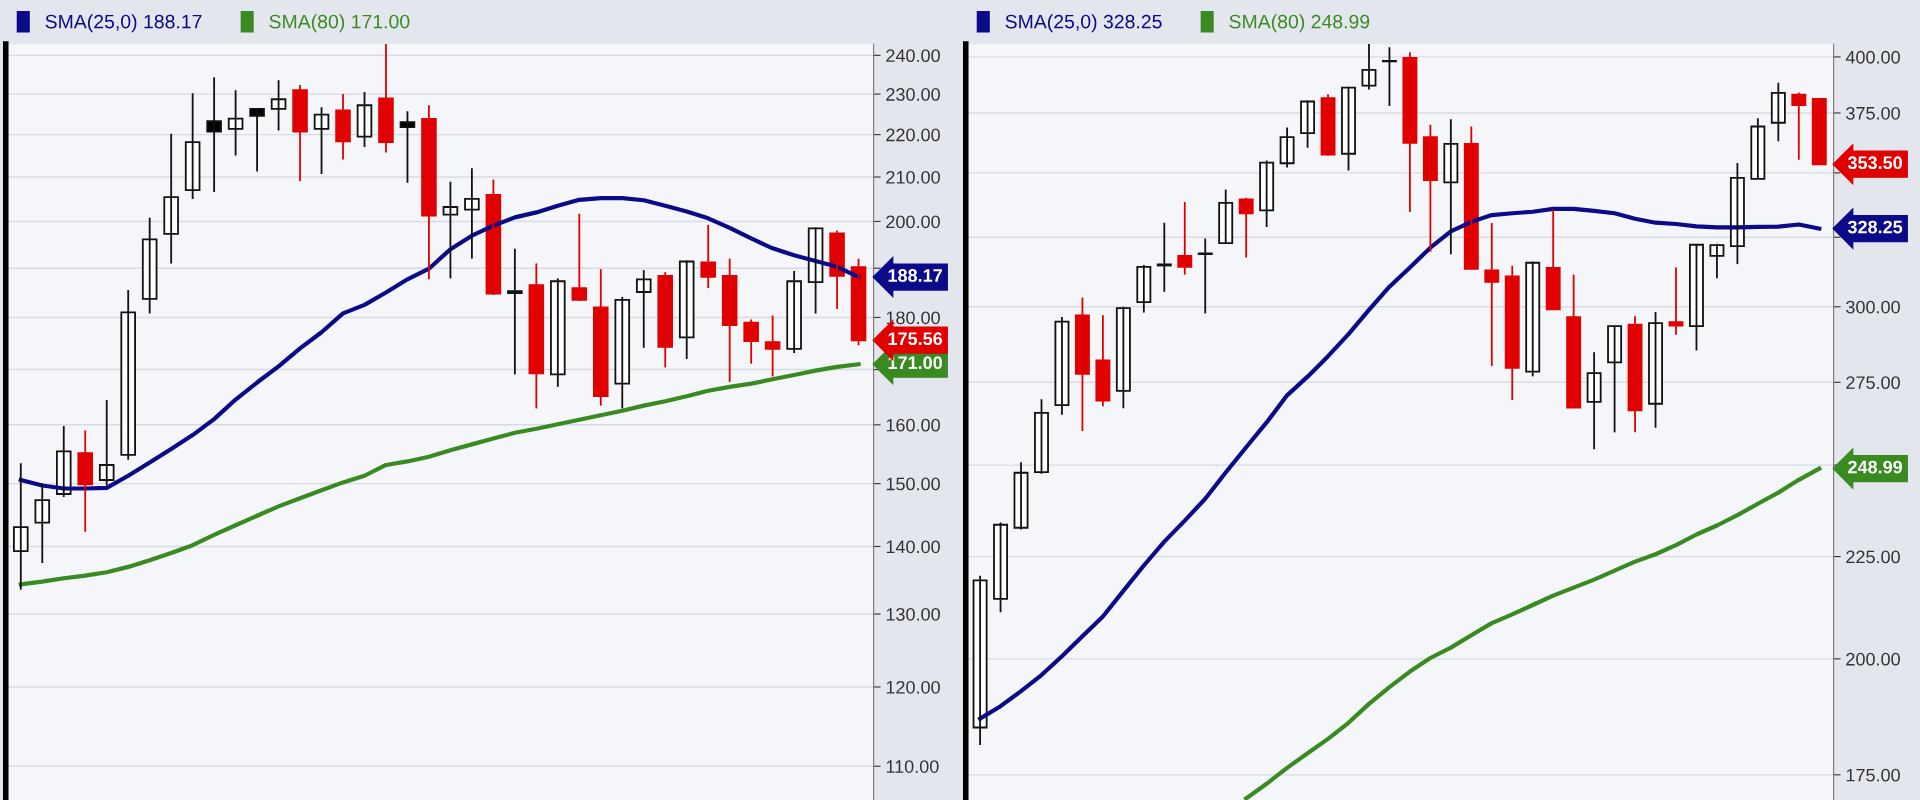  Describe the element at coordinates (913, 135) in the screenshot. I see `y-tick-label: 220.00` at that location.